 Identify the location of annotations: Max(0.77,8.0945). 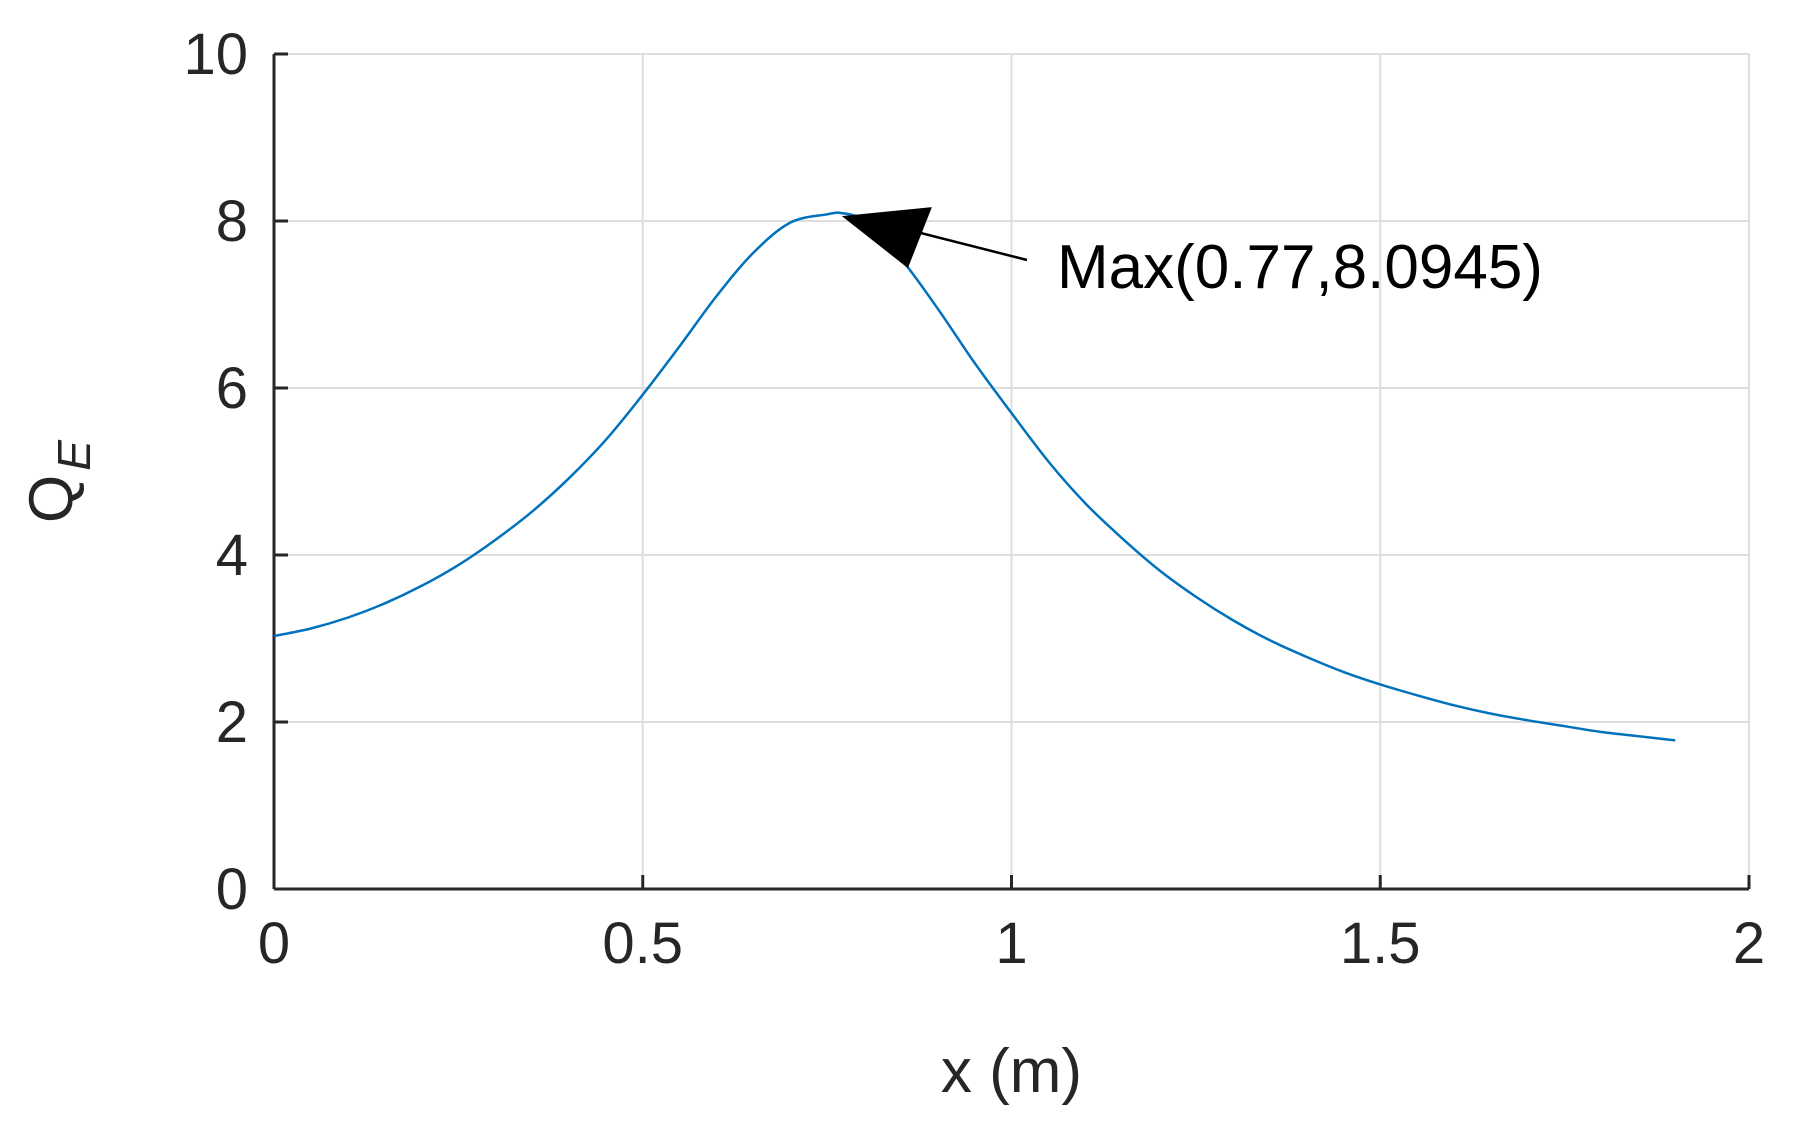
(1192, 254).